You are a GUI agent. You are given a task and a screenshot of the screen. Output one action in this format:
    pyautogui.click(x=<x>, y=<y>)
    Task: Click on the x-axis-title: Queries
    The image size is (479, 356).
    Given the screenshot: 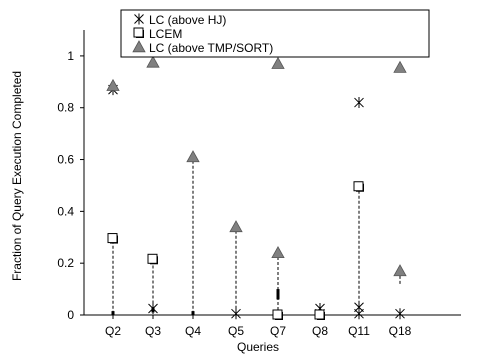 What is the action you would take?
    pyautogui.click(x=258, y=347)
    